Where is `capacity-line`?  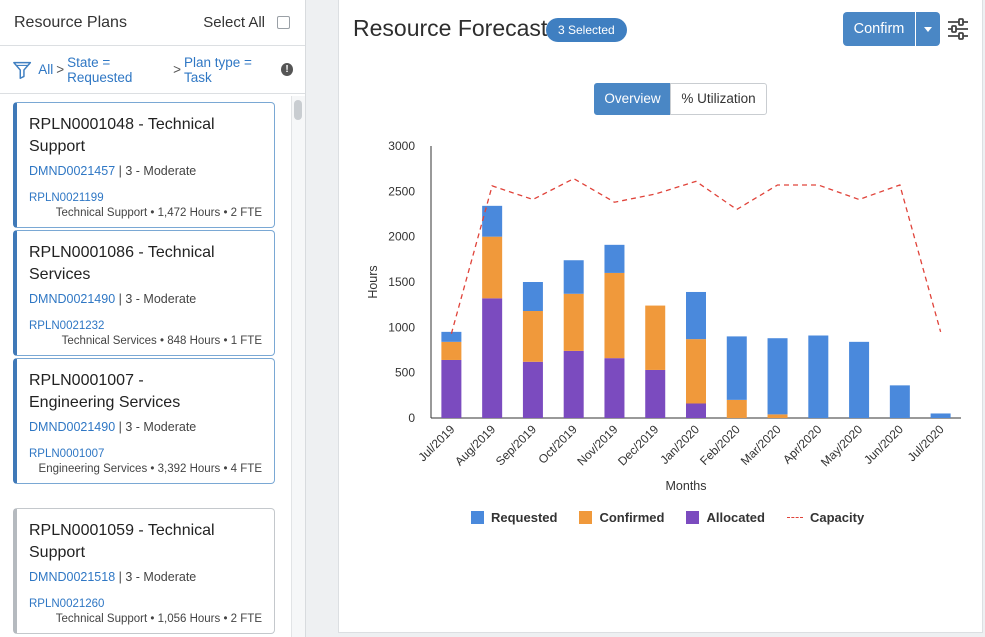
capacity-line is located at coordinates (696, 255).